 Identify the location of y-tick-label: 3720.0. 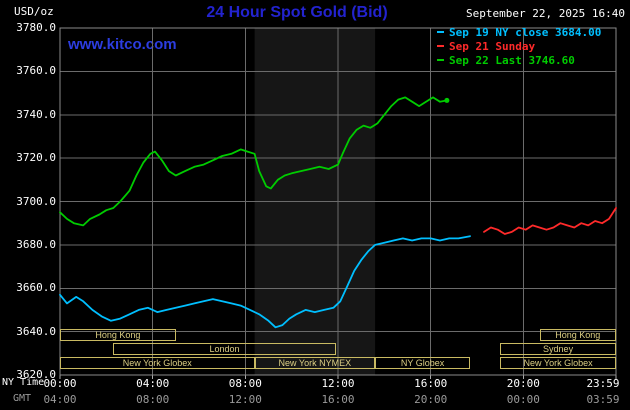
(36, 158).